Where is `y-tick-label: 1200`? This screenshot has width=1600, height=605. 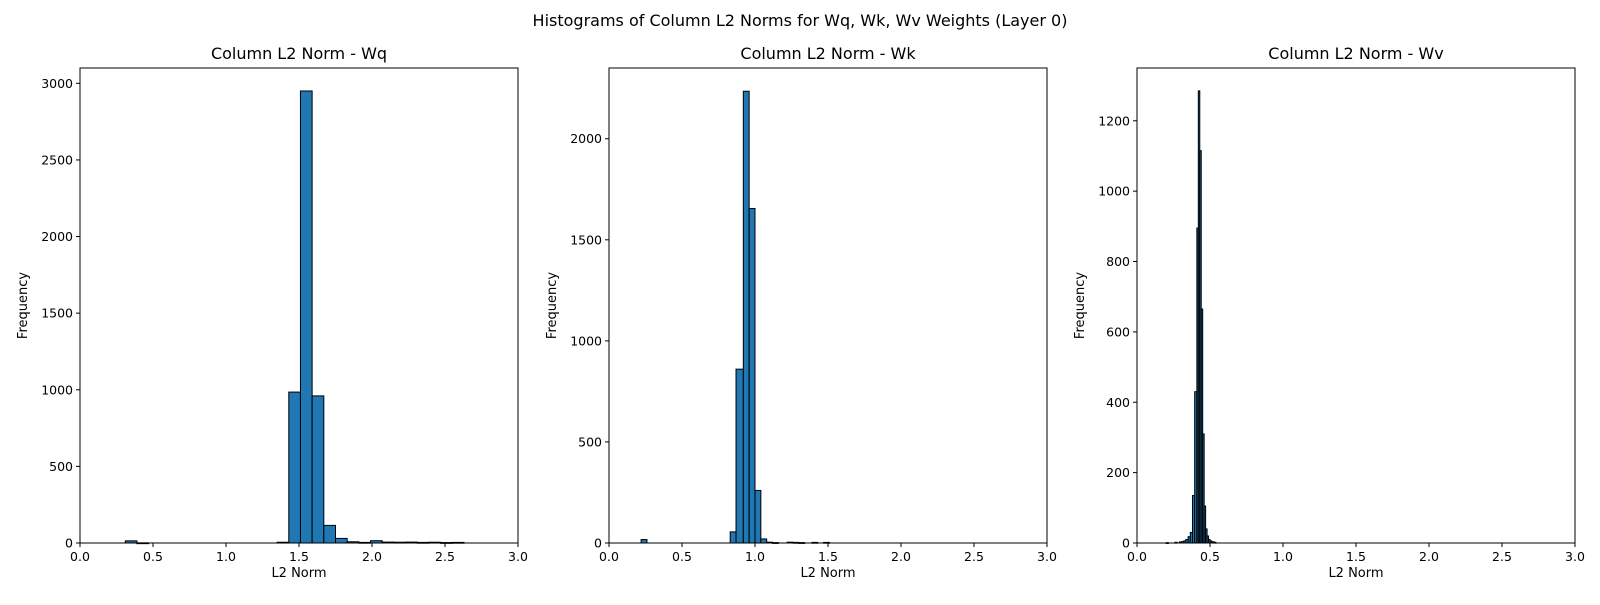
y-tick-label: 1200 is located at coordinates (1114, 120).